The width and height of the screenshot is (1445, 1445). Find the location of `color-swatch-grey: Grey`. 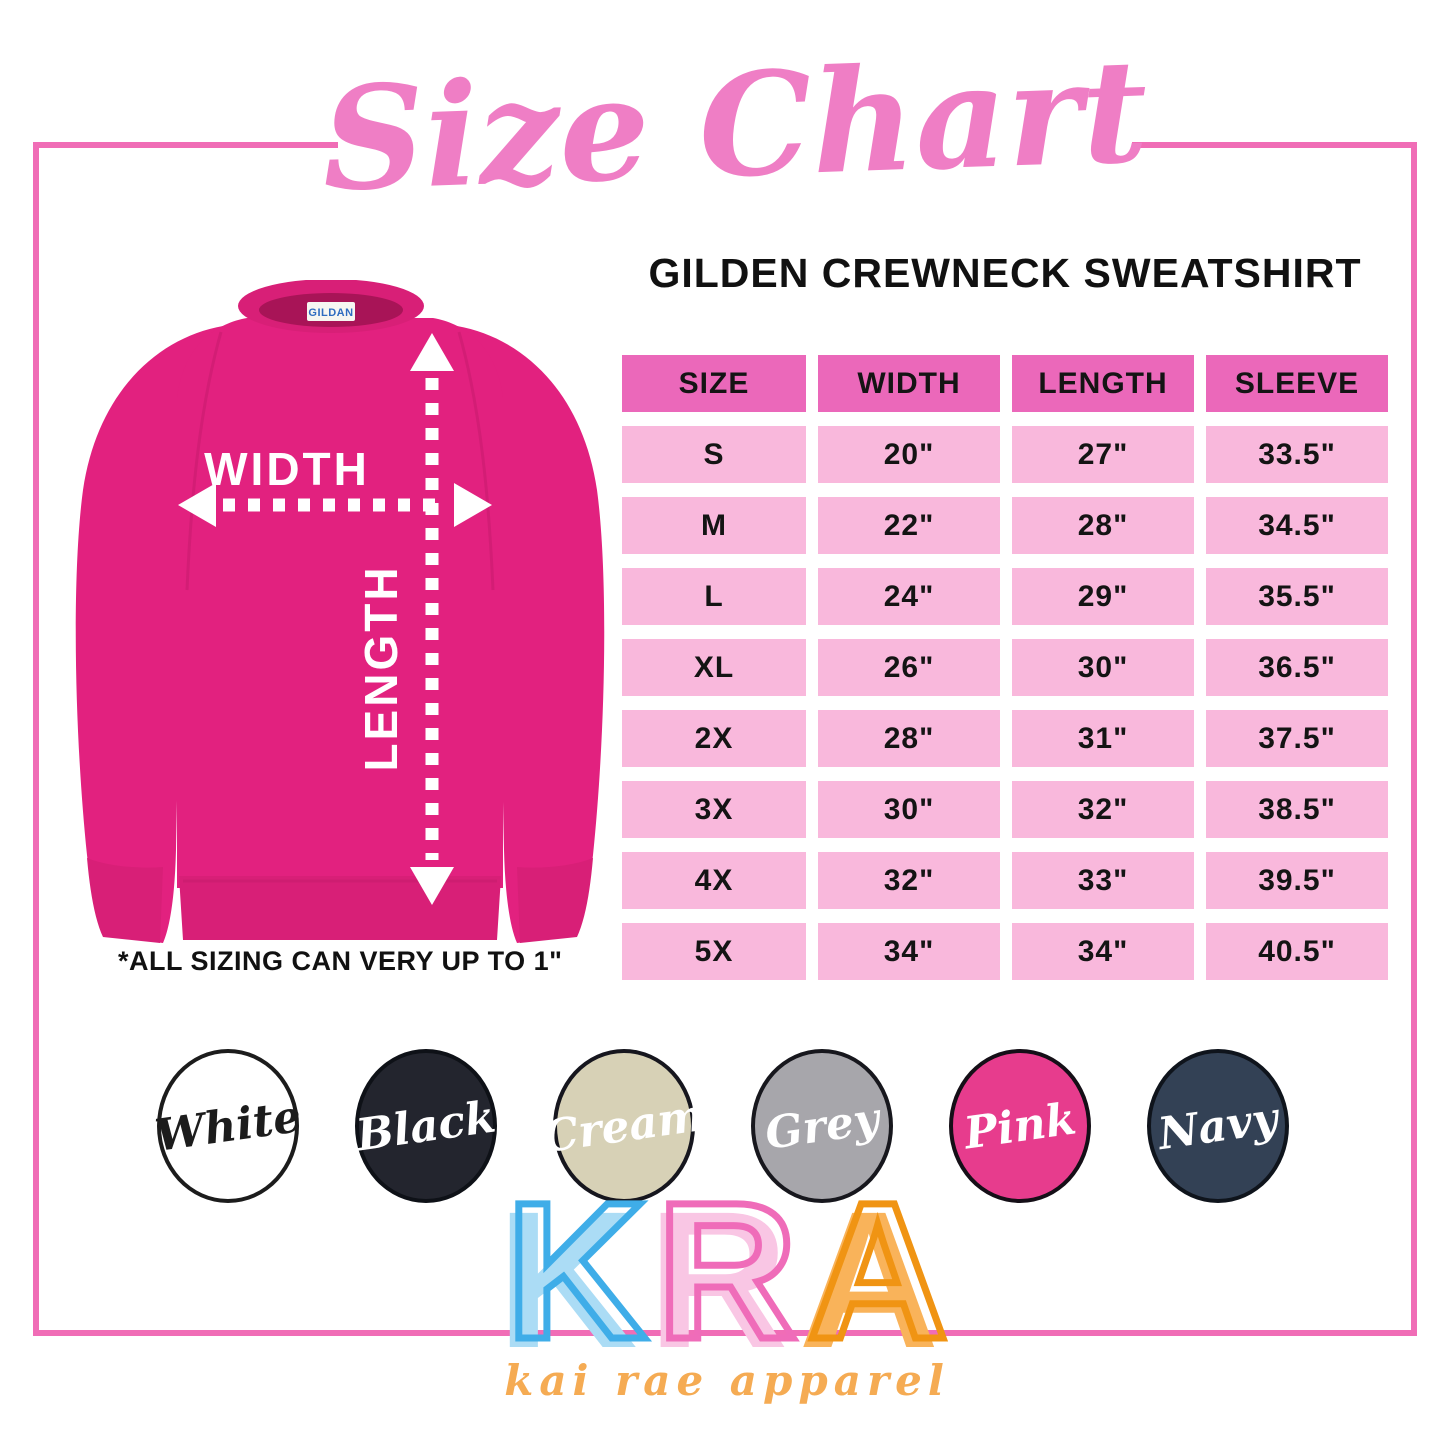

color-swatch-grey: Grey is located at coordinates (822, 1126).